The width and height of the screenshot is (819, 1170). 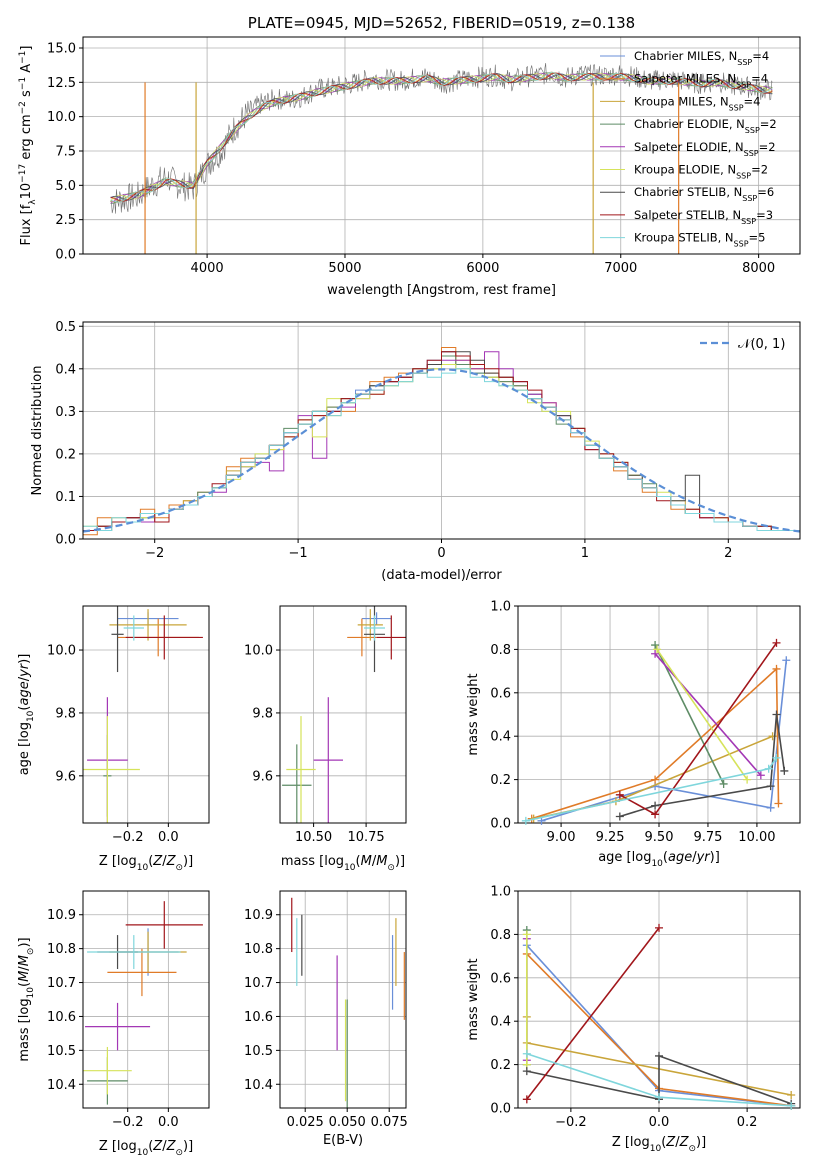 I want to click on y-tick-label: 5.0, so click(x=65, y=186).